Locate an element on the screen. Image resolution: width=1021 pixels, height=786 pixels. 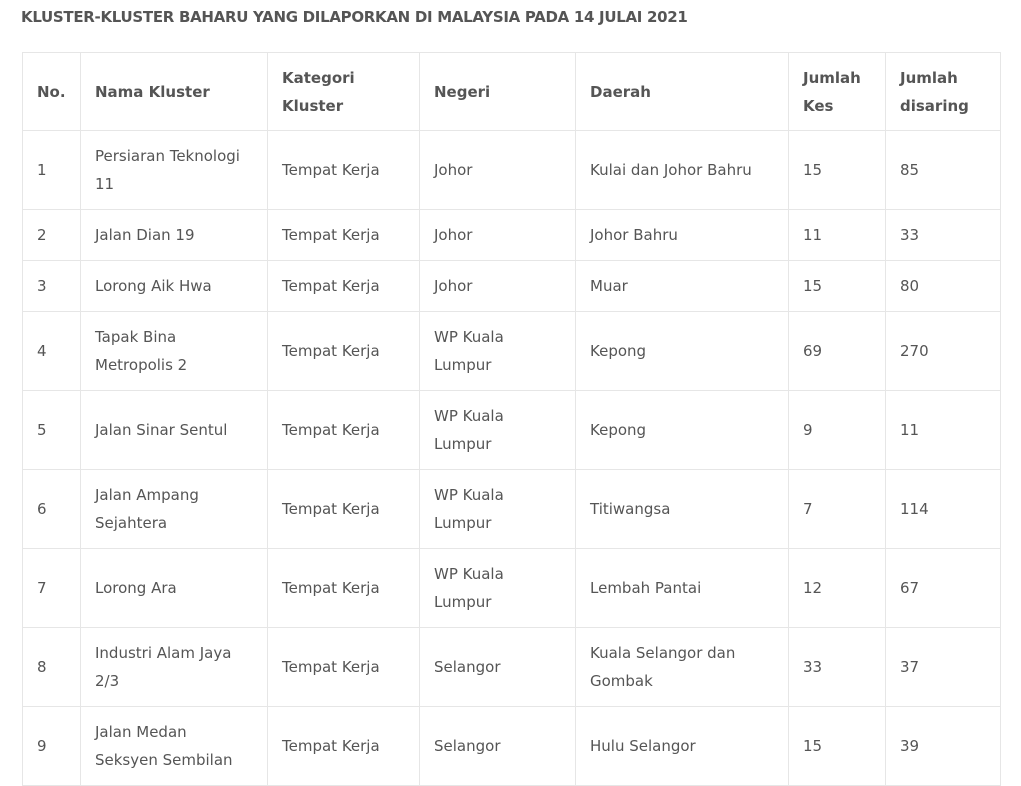
cell-jumlah-disaring: 67 is located at coordinates (943, 588).